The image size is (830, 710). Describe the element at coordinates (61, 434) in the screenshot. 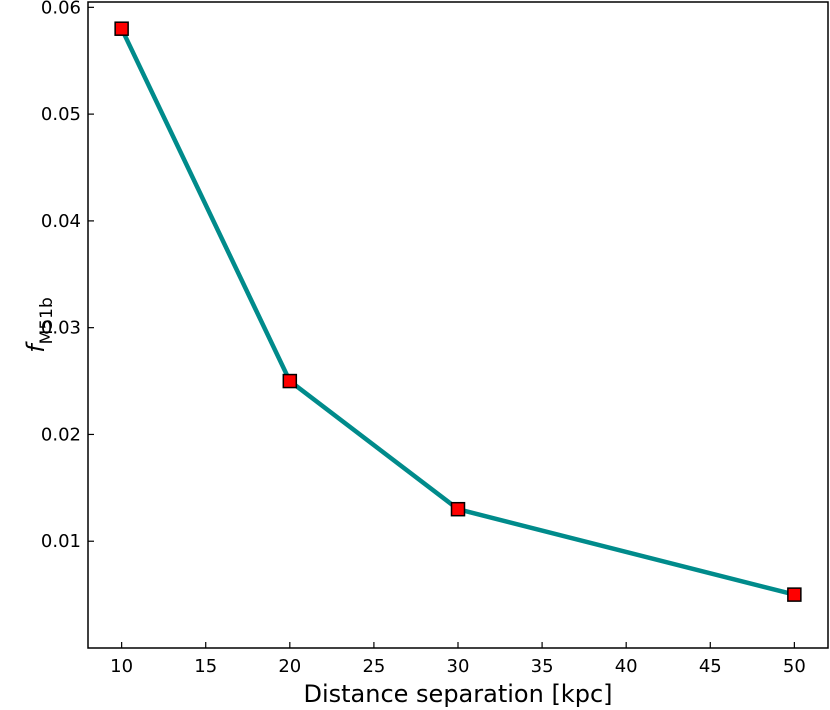

I see `y-tick-label: 0.02` at that location.